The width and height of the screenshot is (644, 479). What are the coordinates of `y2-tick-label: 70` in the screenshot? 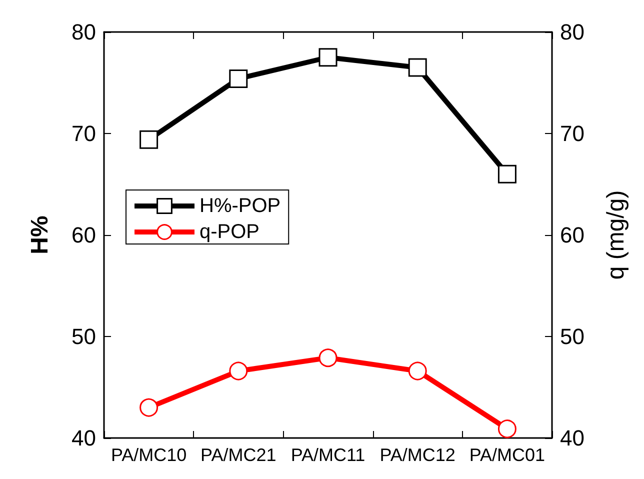 It's located at (572, 133).